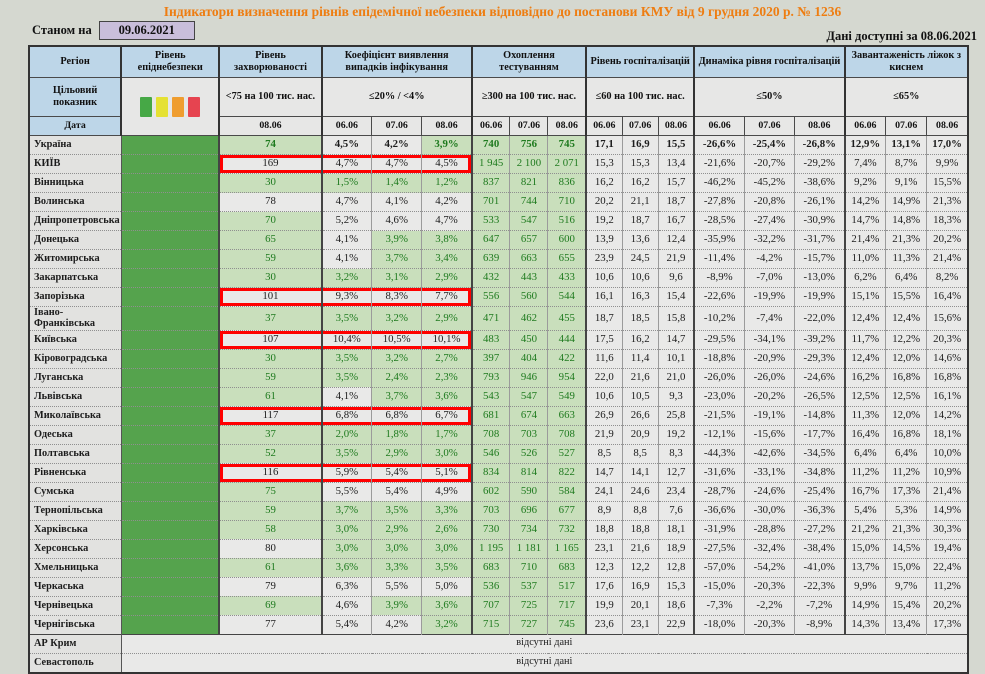 Image resolution: width=985 pixels, height=674 pixels. Describe the element at coordinates (447, 625) in the screenshot. I see `detection-rate-cell: 3,2%` at that location.